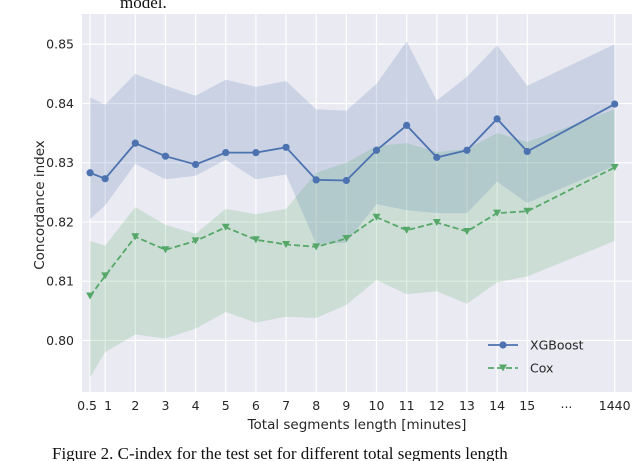 This screenshot has width=640, height=461. I want to click on x-tick-label: 4, so click(196, 405).